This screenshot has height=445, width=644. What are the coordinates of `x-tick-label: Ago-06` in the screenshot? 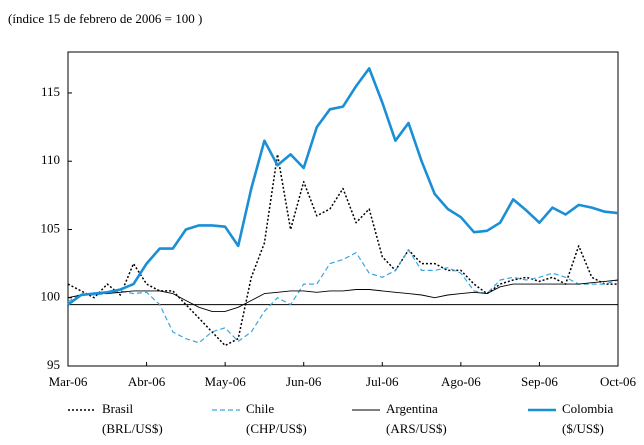 It's located at (461, 381).